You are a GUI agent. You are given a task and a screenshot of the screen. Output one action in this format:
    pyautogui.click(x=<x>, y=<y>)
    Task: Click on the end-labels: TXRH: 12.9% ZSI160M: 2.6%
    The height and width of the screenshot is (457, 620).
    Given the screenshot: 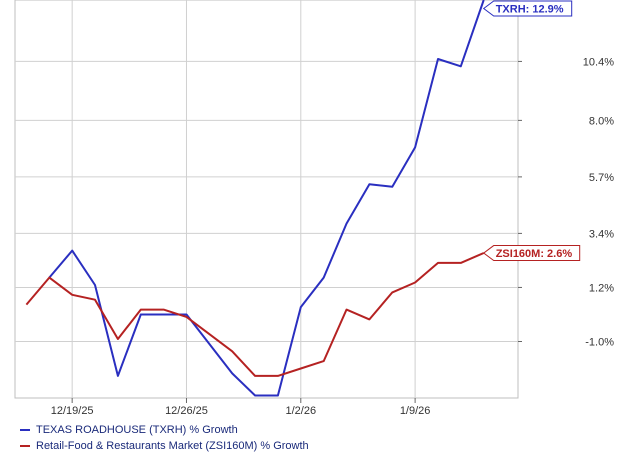 What is the action you would take?
    pyautogui.click(x=531, y=131)
    